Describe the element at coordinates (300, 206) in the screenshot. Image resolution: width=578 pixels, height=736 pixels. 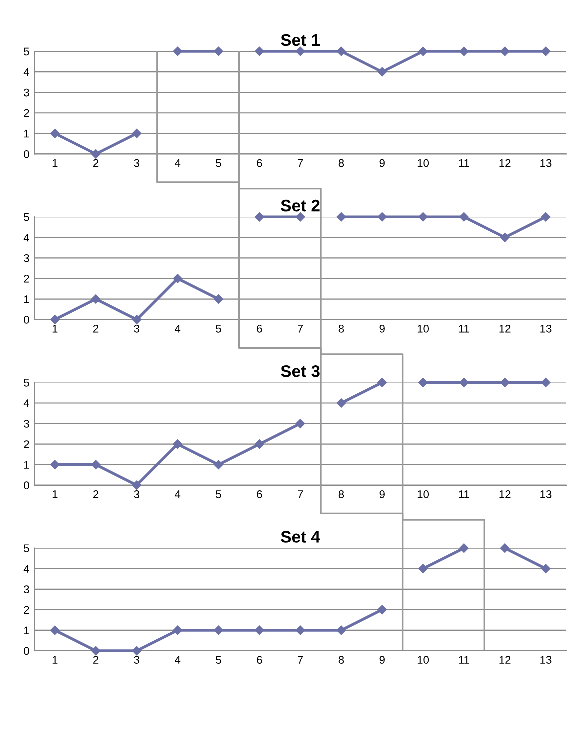
I see `chart-title: Set 2` at that location.